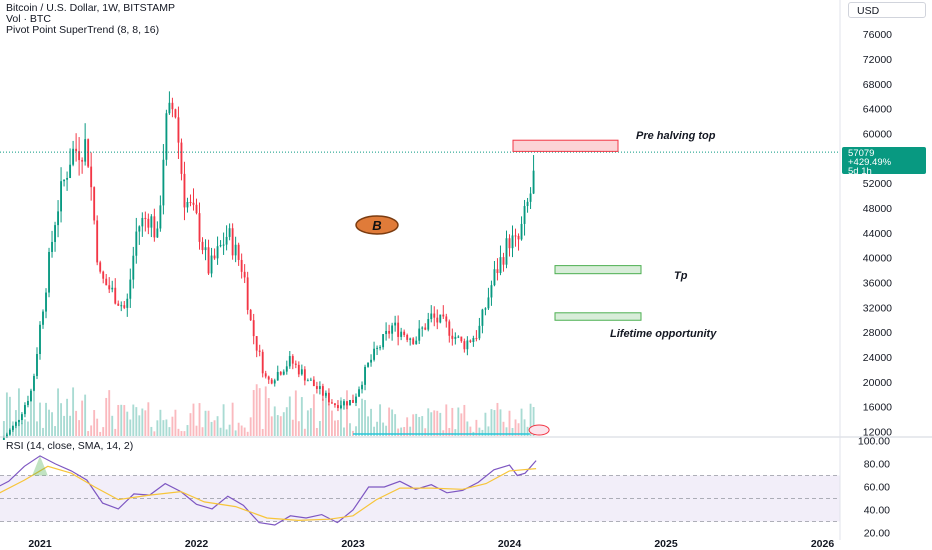 This screenshot has width=932, height=550. Describe the element at coordinates (887, 10) in the screenshot. I see `currency-selector: USD` at that location.